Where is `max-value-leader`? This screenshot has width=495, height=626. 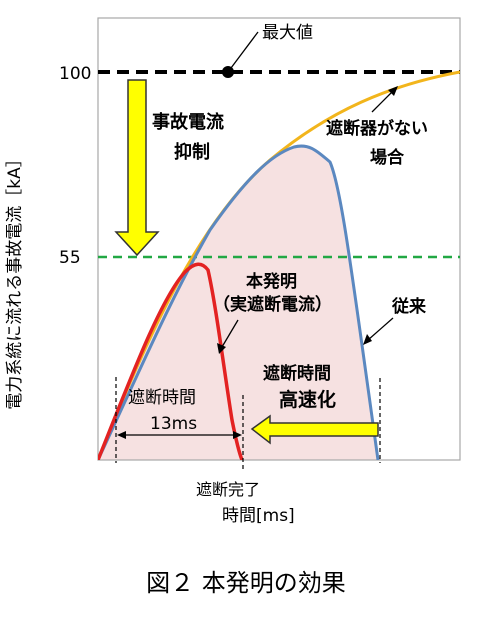
max-value-leader is located at coordinates (243, 52).